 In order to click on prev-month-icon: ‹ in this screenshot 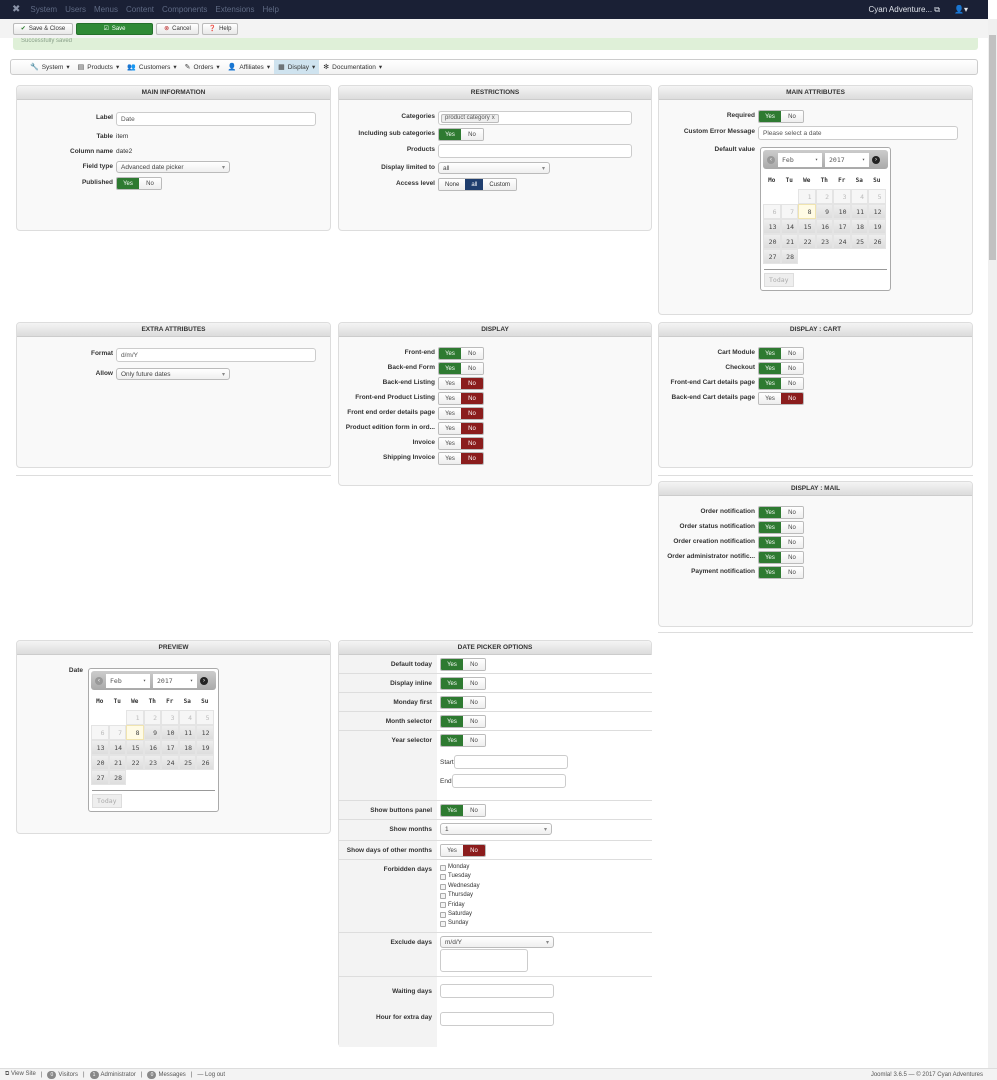, I will do `click(771, 159)`.